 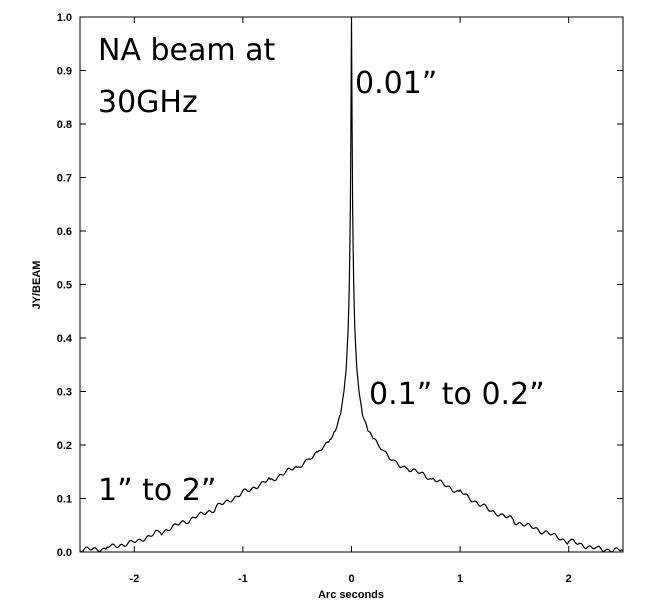 What do you see at coordinates (64, 286) in the screenshot?
I see `y-tick-label: 0.5` at bounding box center [64, 286].